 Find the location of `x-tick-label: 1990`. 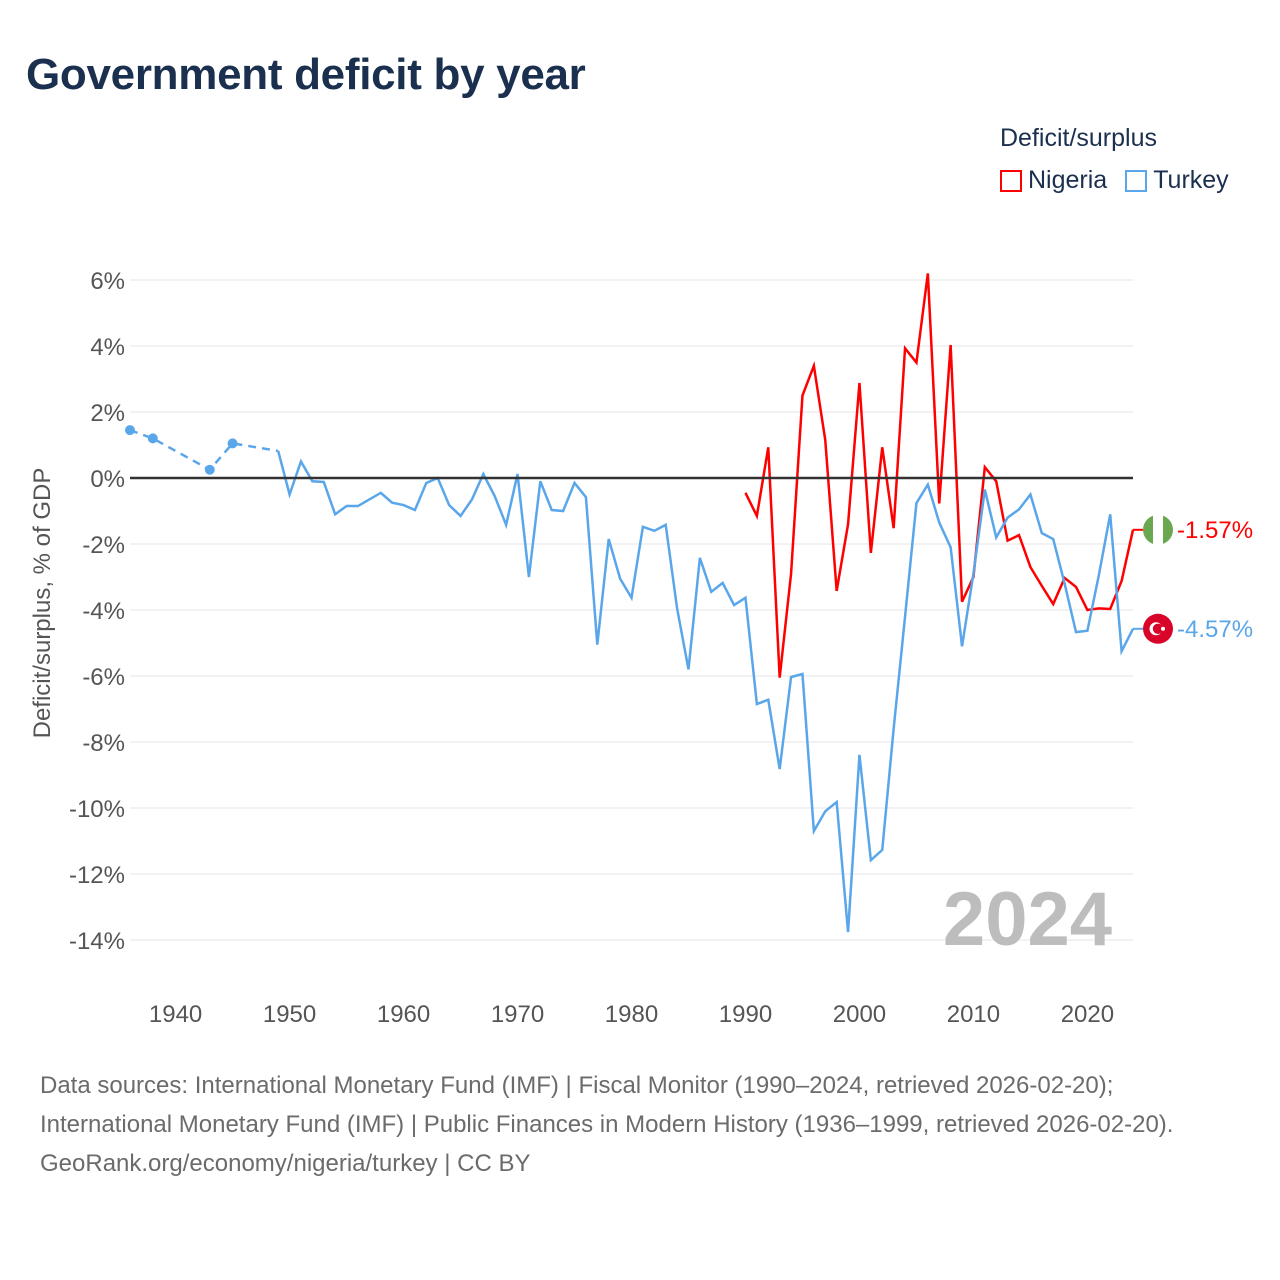

x-tick-label: 1990 is located at coordinates (745, 1014).